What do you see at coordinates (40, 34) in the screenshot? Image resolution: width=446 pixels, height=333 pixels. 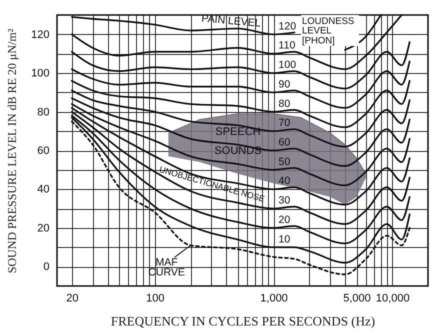 I see `y-tick-label: 120` at bounding box center [40, 34].